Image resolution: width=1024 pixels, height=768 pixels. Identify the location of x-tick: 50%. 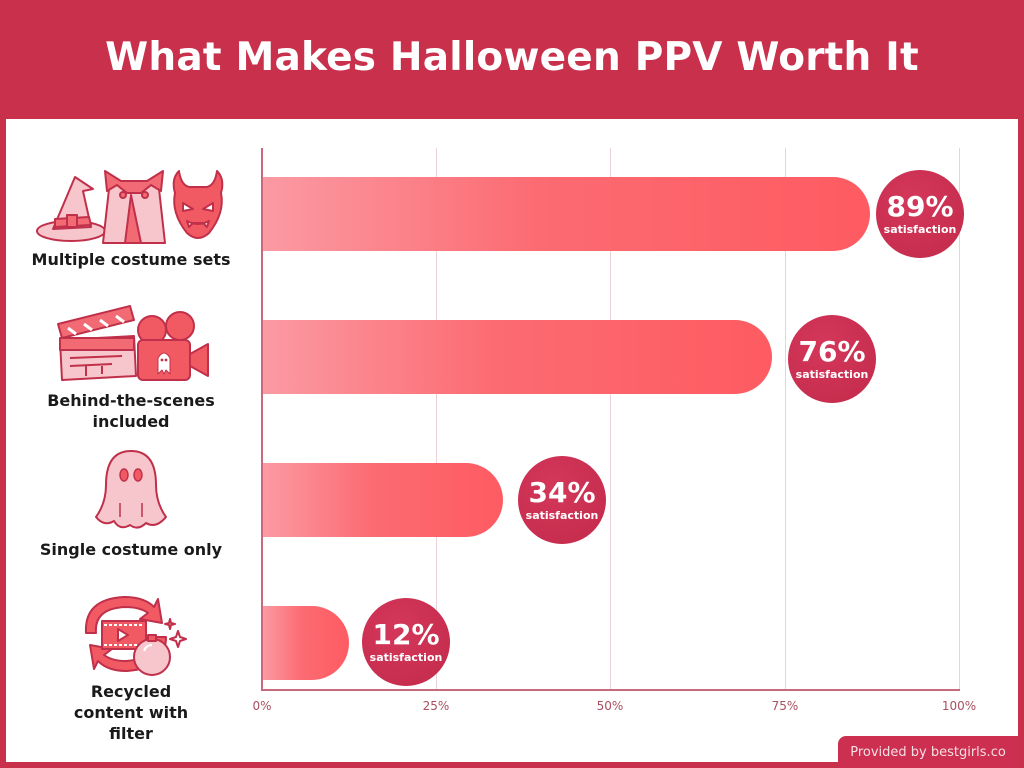
(610, 706).